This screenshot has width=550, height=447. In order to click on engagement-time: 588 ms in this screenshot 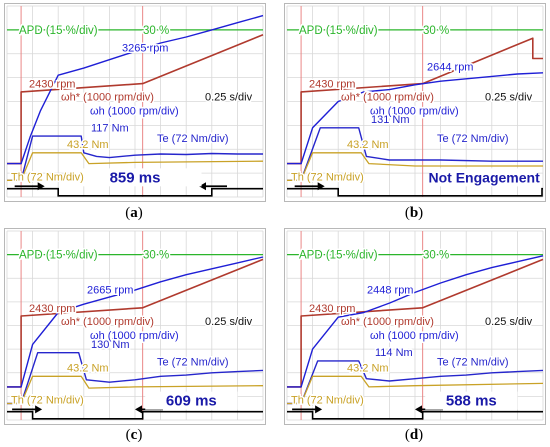, I will do `click(471, 401)`.